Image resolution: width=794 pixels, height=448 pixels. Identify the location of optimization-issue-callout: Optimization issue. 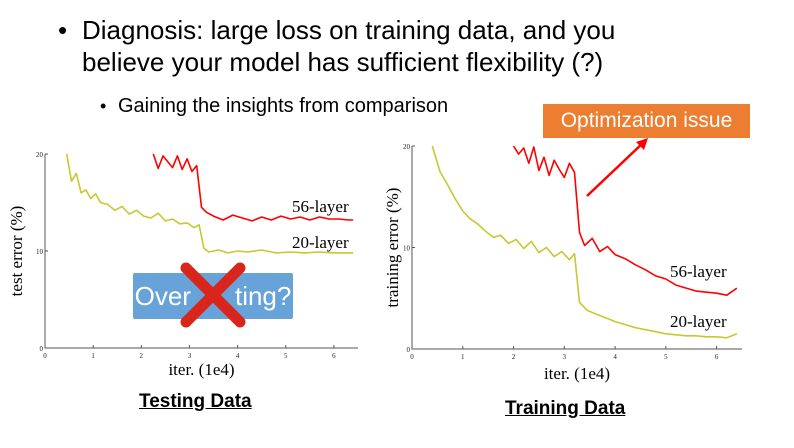
(646, 121).